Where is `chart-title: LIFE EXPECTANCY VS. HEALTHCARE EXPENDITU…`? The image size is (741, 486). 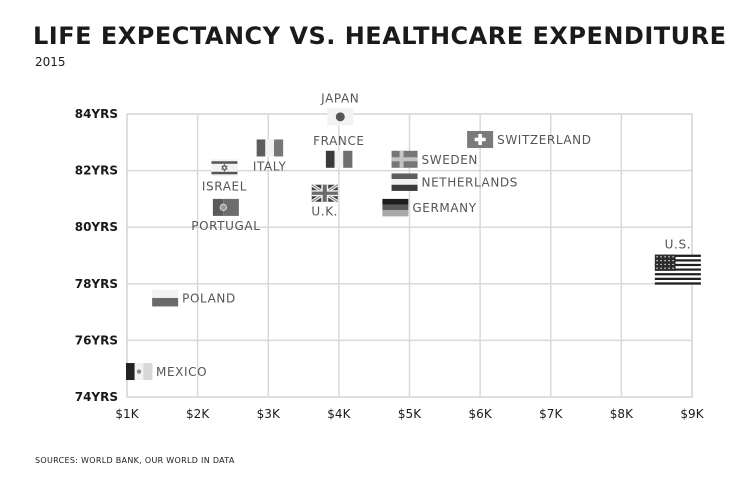 chart-title: LIFE EXPECTANCY VS. HEALTHCARE EXPENDITU… is located at coordinates (380, 36).